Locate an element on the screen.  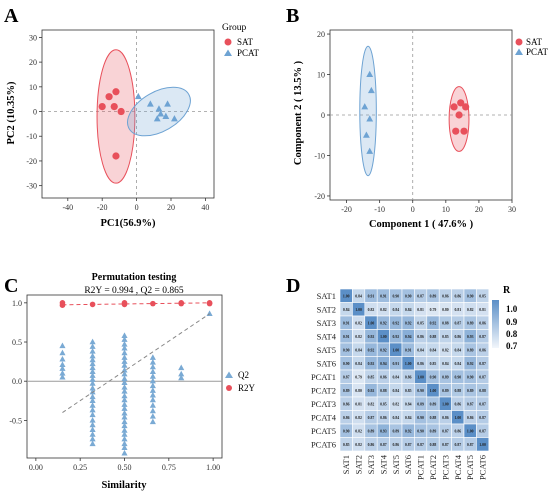
x-tick-label: -20 is located at coordinates (102, 207).